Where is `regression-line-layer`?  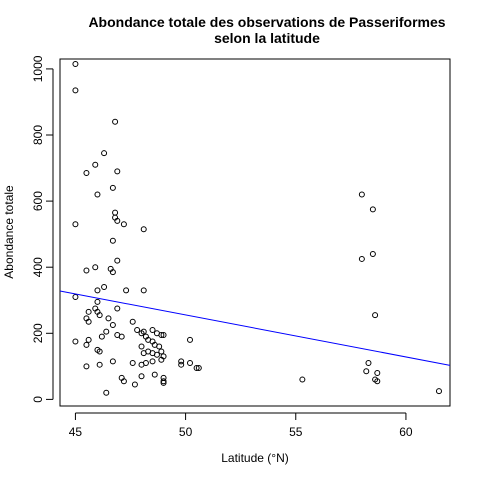
regression-line-layer is located at coordinates (255, 328).